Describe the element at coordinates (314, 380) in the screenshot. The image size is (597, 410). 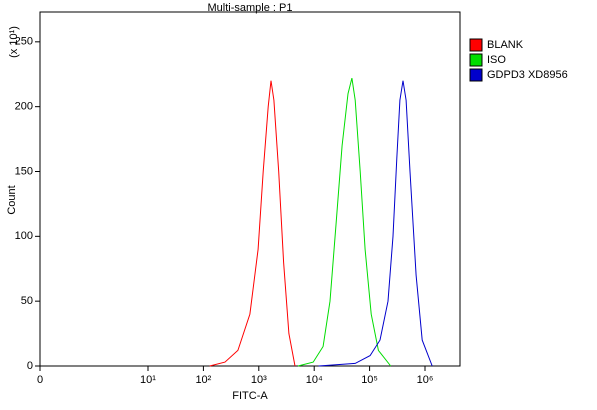
I see `x-tick-label: 10⁴` at that location.